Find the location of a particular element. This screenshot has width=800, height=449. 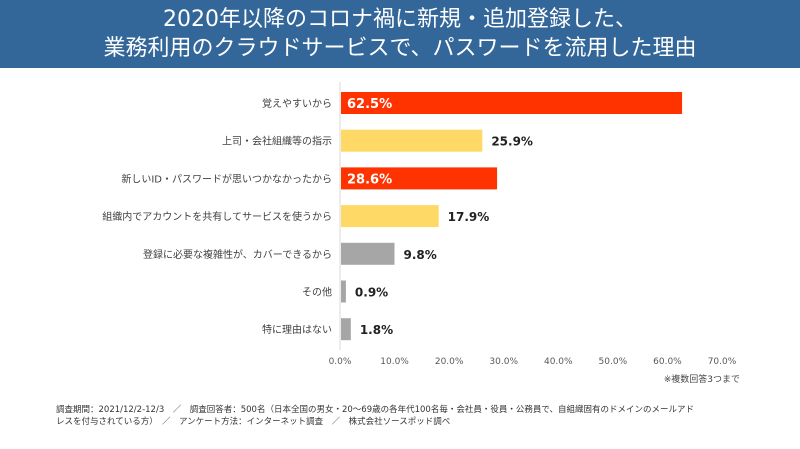

category-label: 上司・会社組織等の指示 is located at coordinates (277, 141).